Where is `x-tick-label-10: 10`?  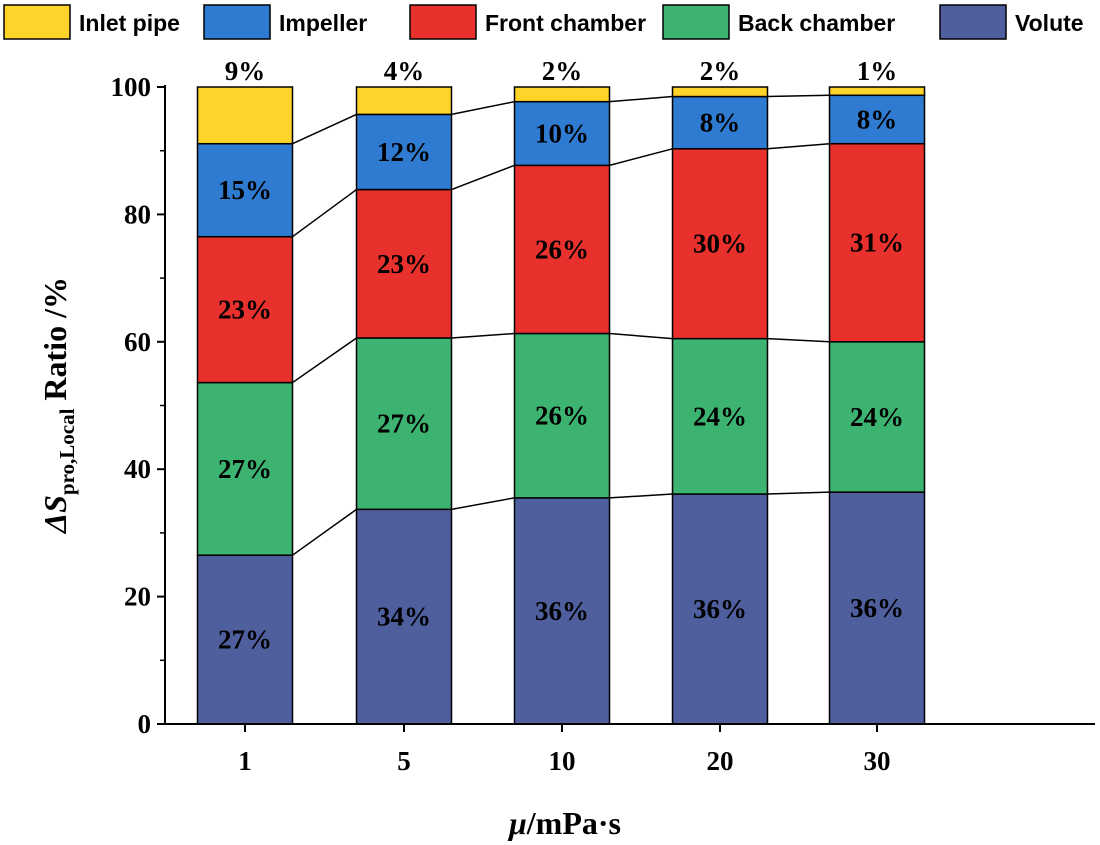 x-tick-label-10: 10 is located at coordinates (562, 761).